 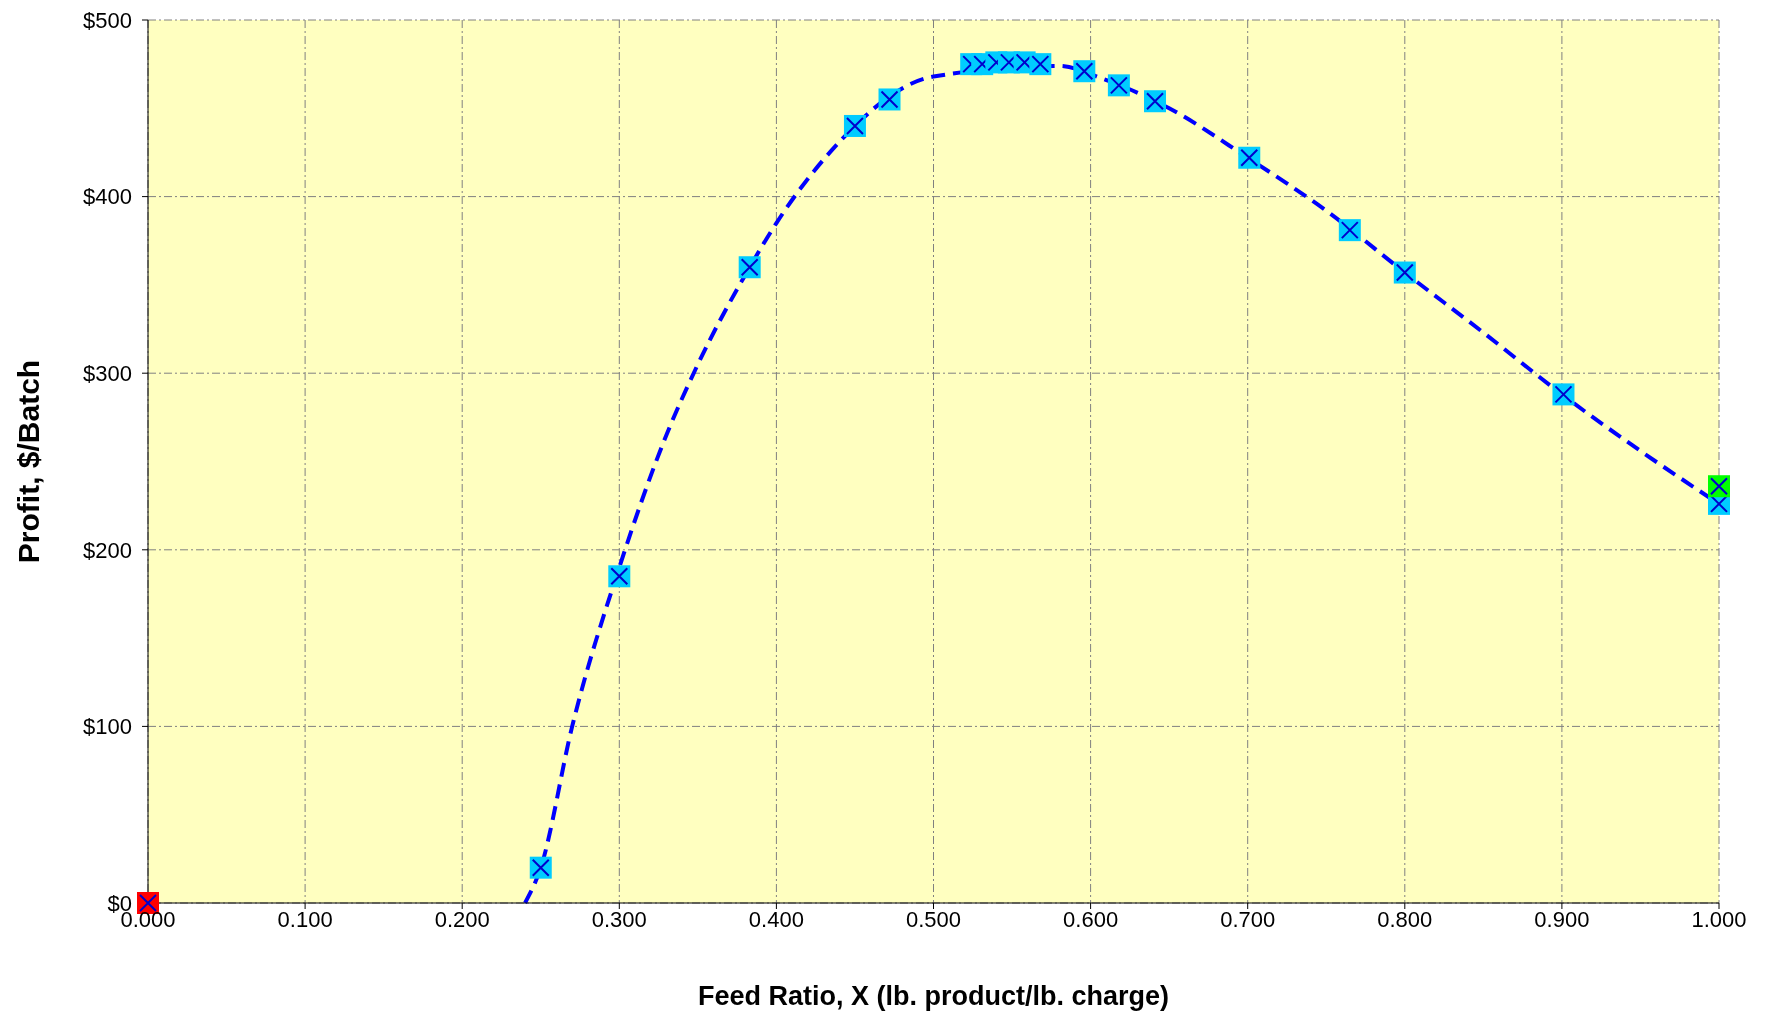 I want to click on x-tick-label: 0.900, so click(x=1562, y=919).